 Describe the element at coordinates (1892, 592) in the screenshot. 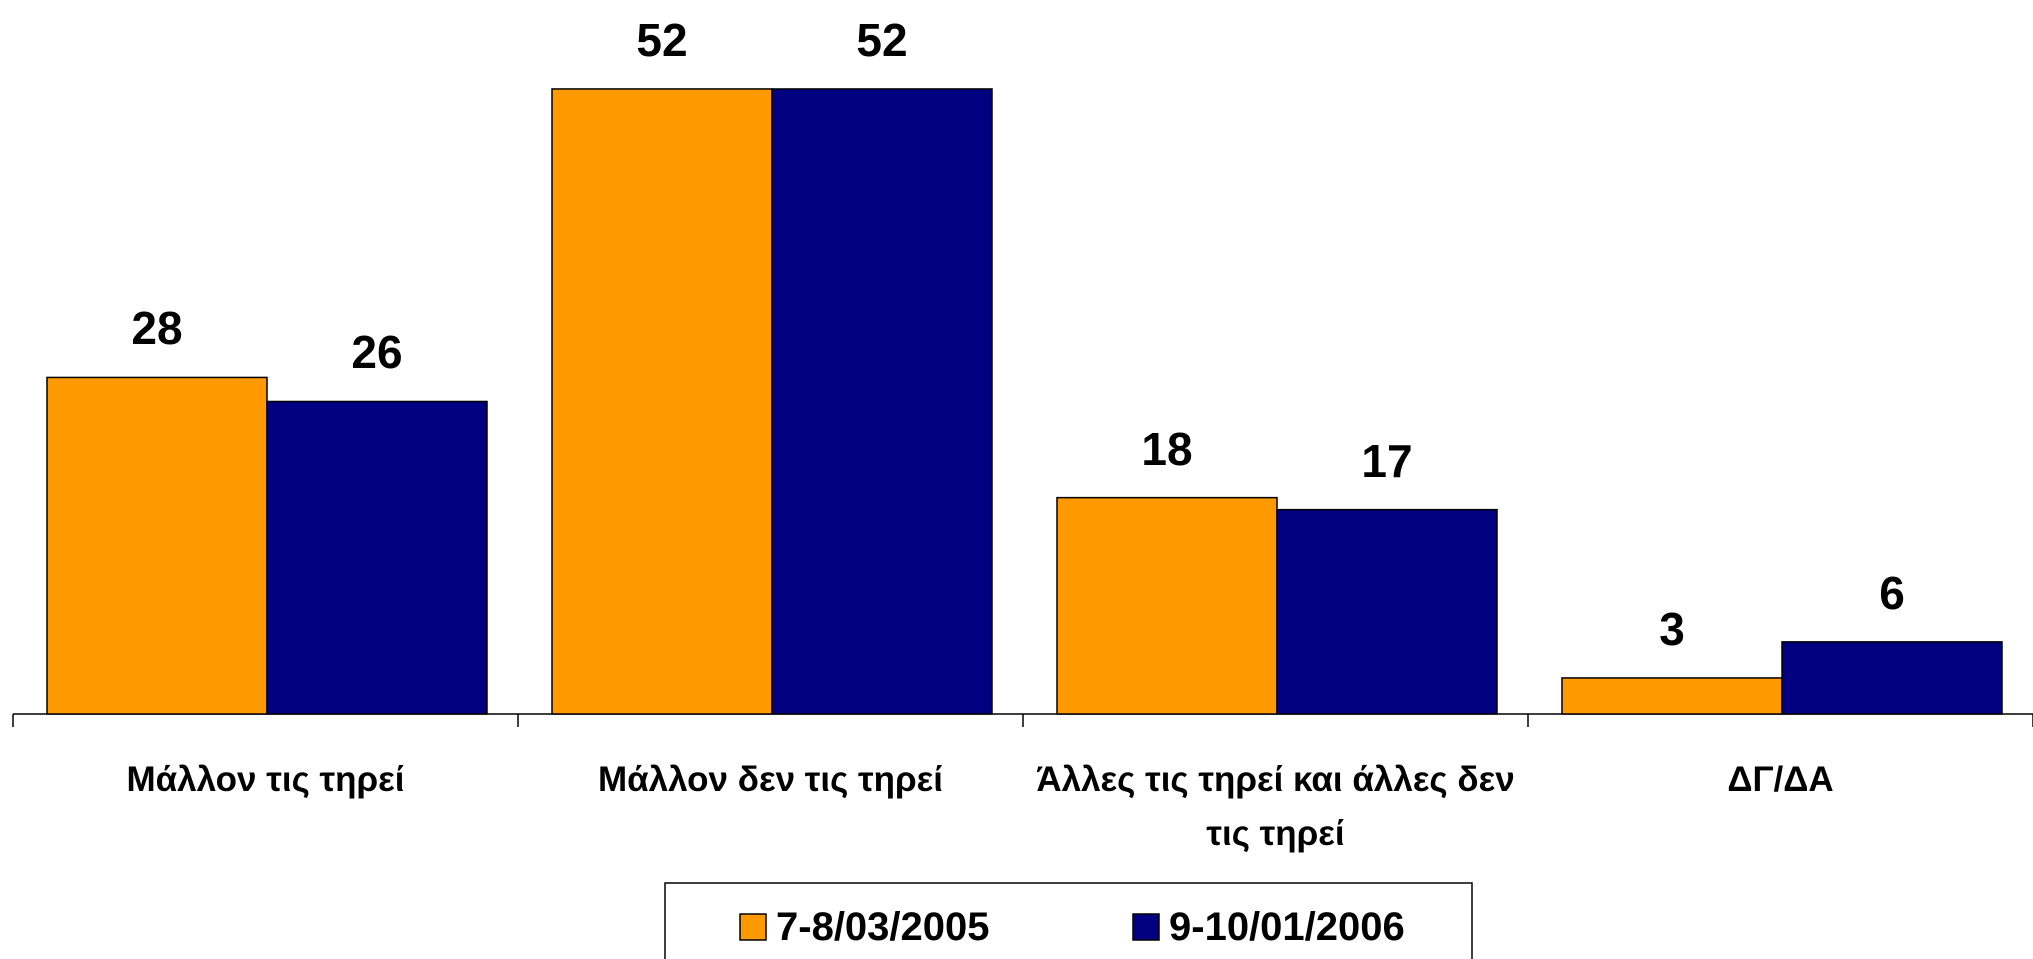

I see `data-label: 6` at that location.